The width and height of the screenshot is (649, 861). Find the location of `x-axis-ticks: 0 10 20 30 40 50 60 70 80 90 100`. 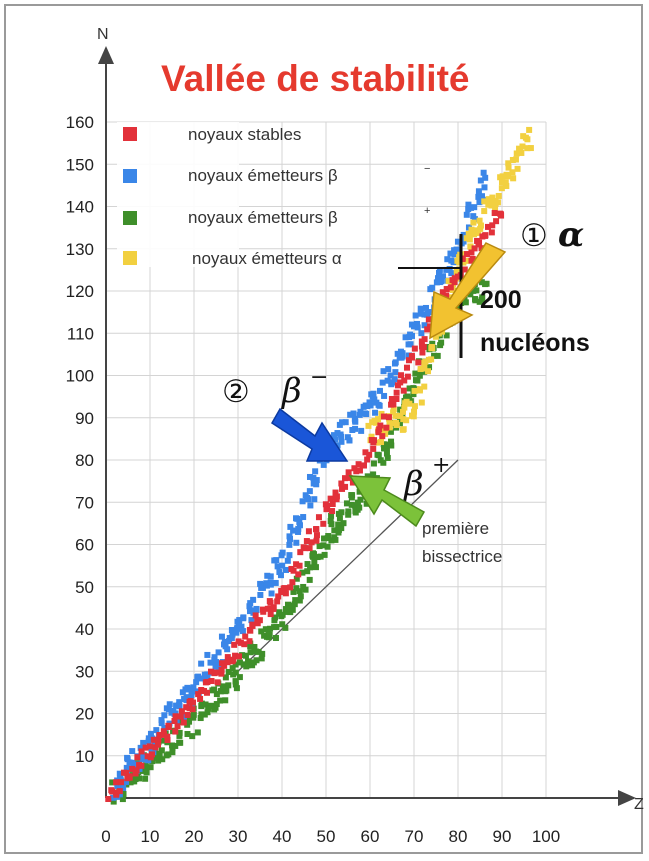

x-axis-ticks: 0 10 20 30 40 50 60 70 80 90 100 is located at coordinates (330, 836).